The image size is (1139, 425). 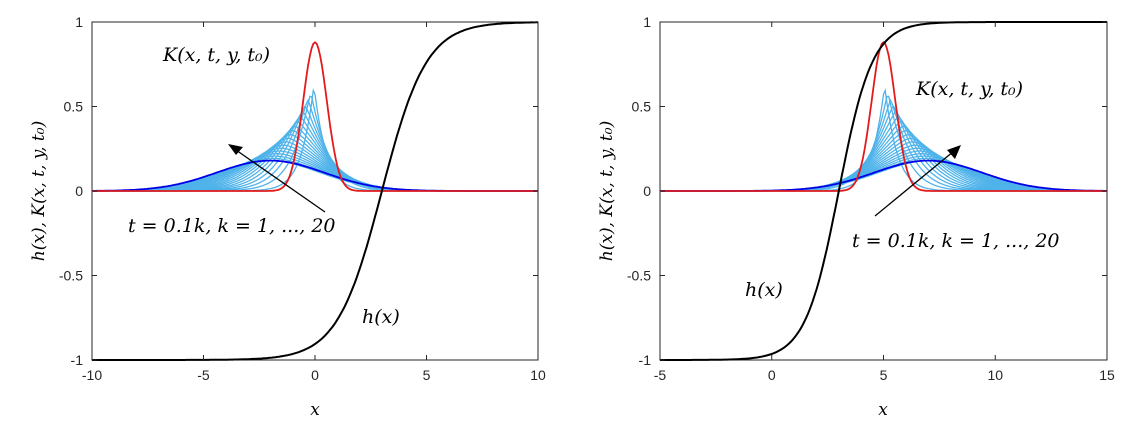 I want to click on right-kernel-label: K(x, t, y, t₀), so click(x=969, y=89).